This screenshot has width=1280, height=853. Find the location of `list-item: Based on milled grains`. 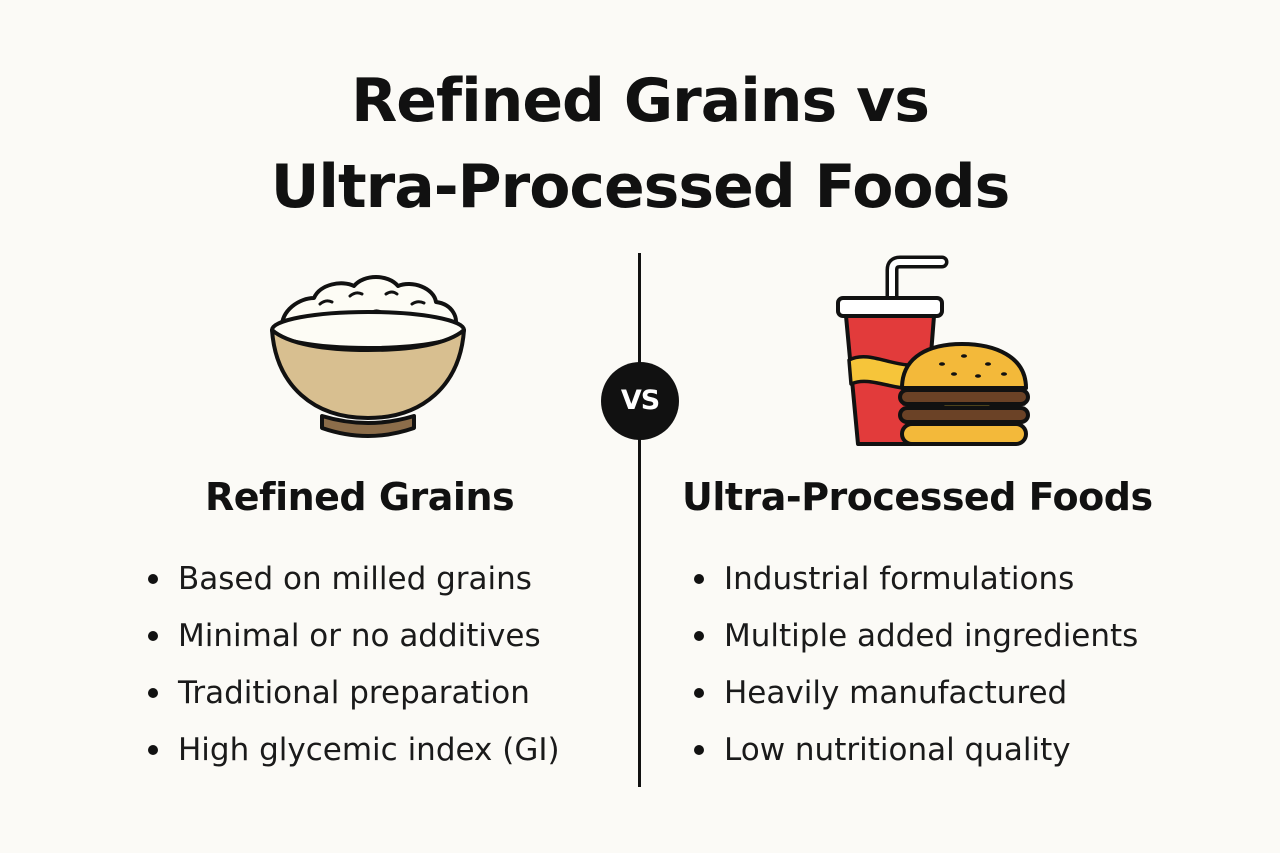

list-item: Based on milled grains is located at coordinates (354, 578).